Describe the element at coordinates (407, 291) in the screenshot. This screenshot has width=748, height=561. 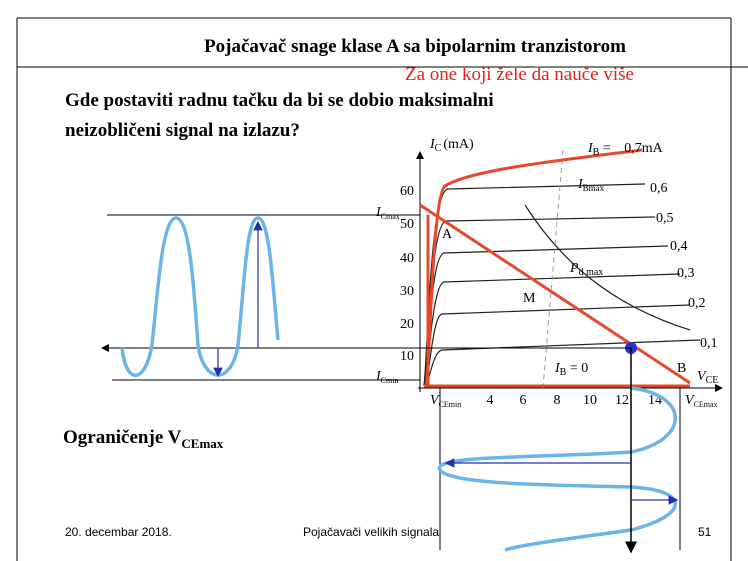
I see `y-tick-label: 30` at that location.